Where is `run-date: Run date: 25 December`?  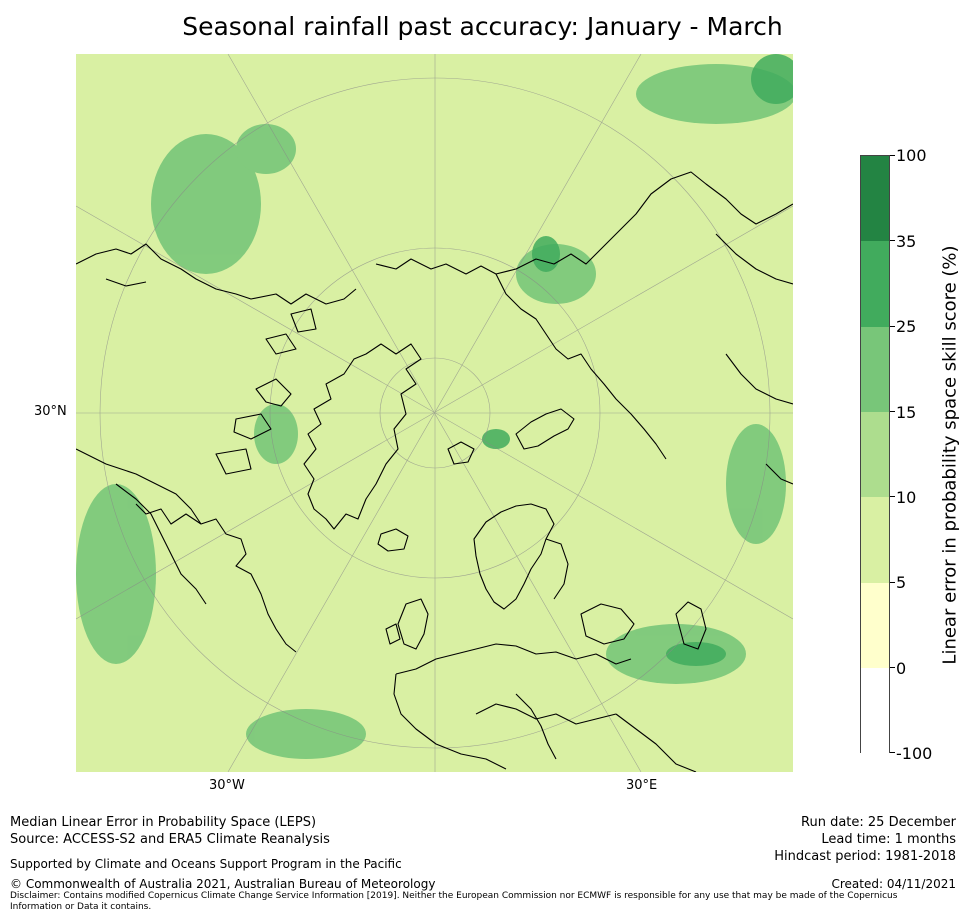 run-date: Run date: 25 December is located at coordinates (878, 822).